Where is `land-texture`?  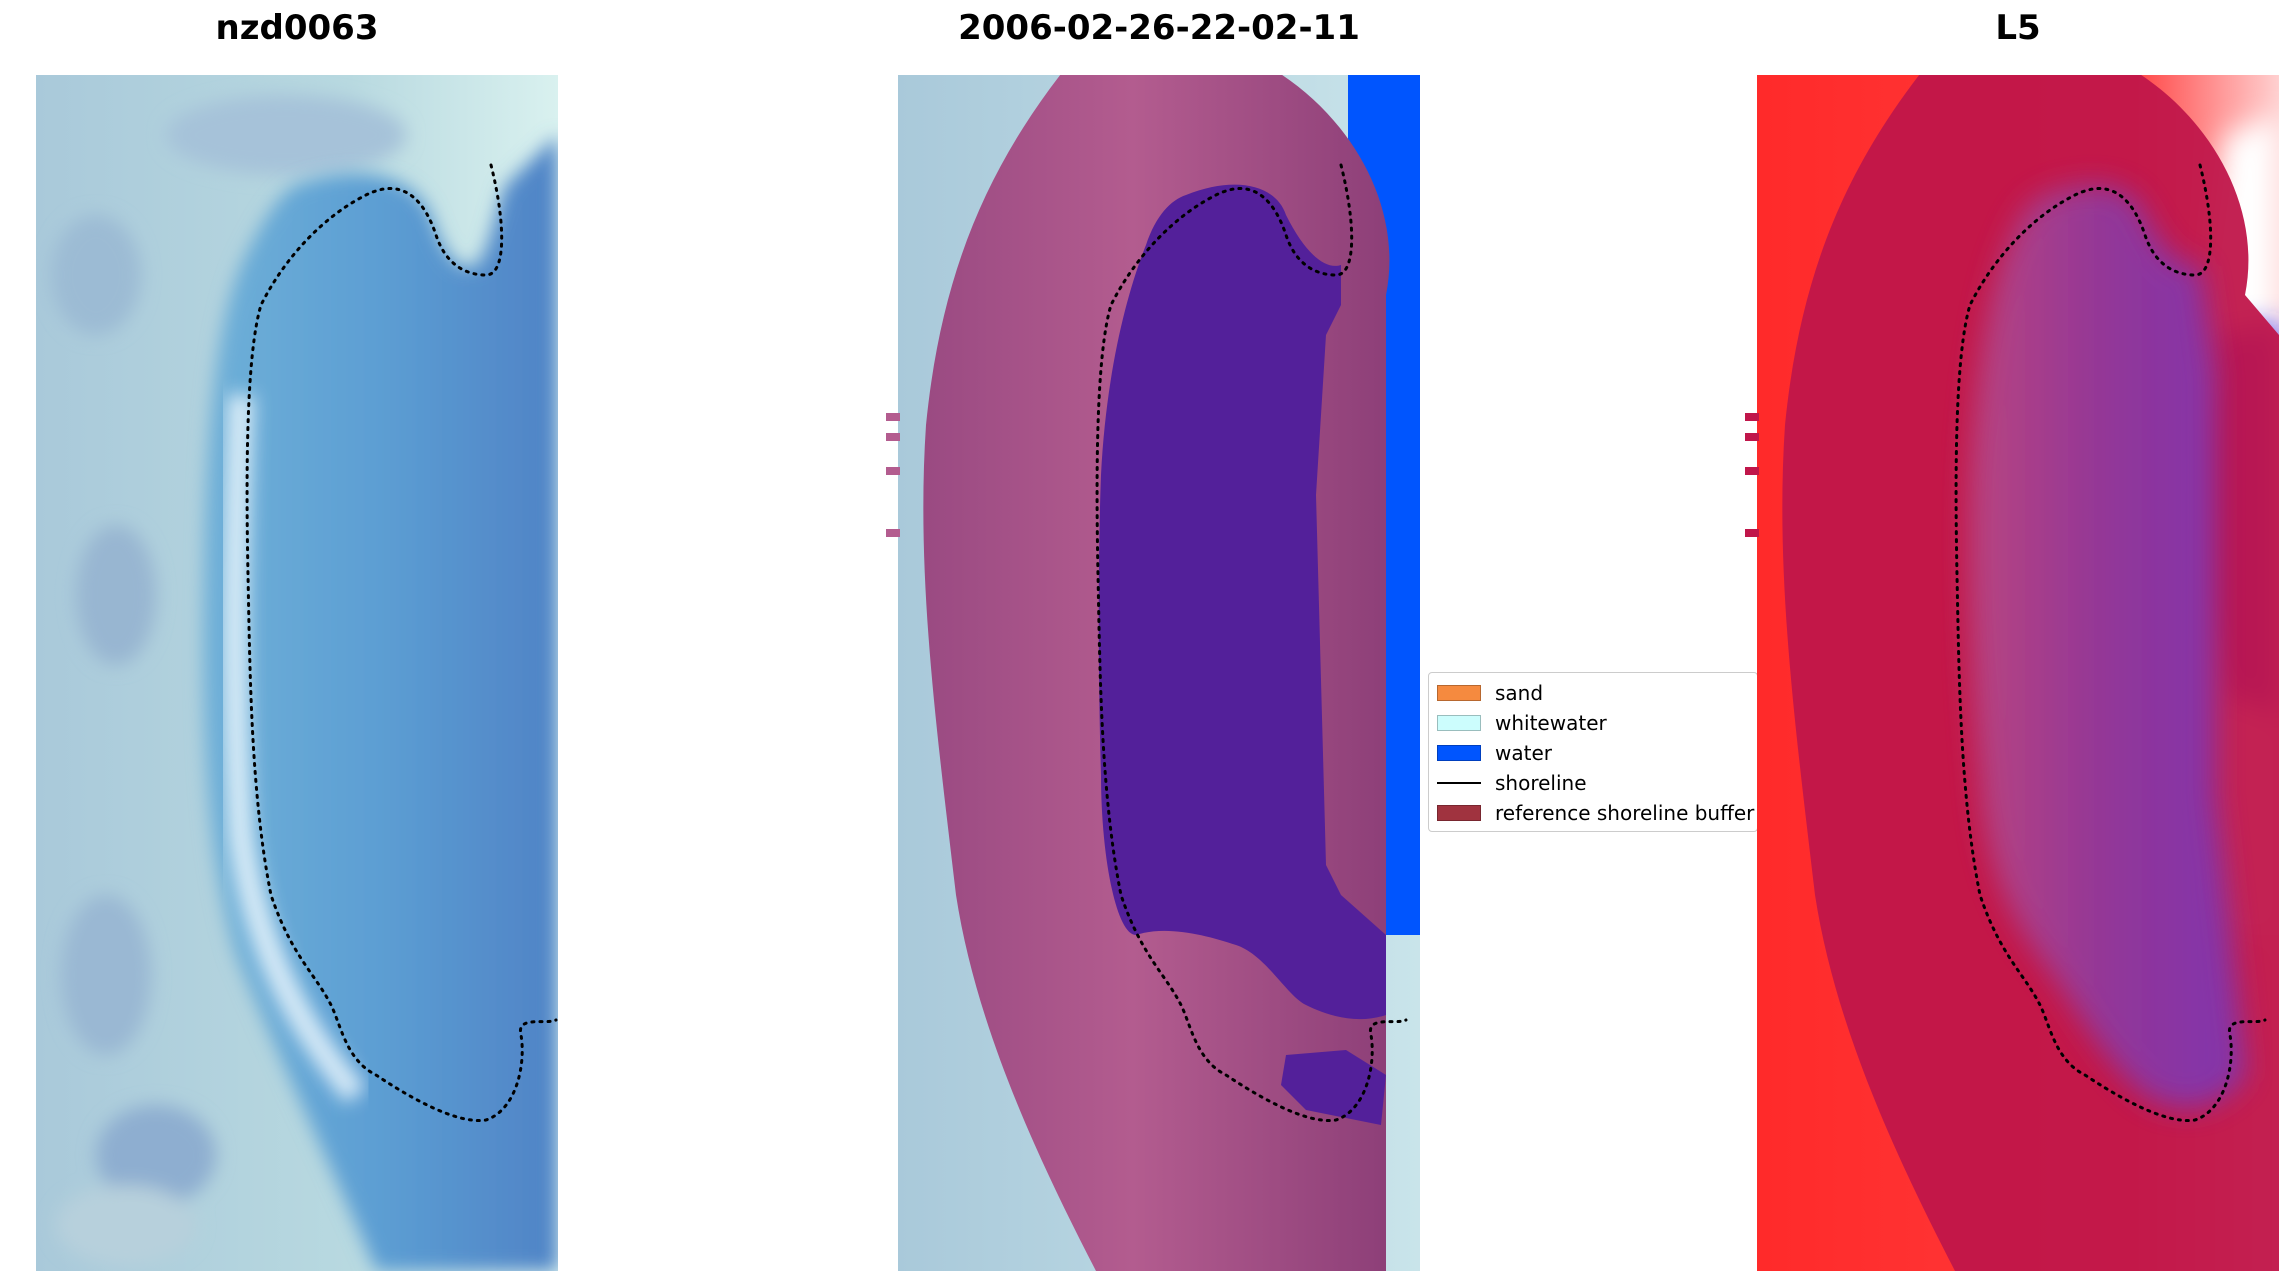
land-texture is located at coordinates (228, 680).